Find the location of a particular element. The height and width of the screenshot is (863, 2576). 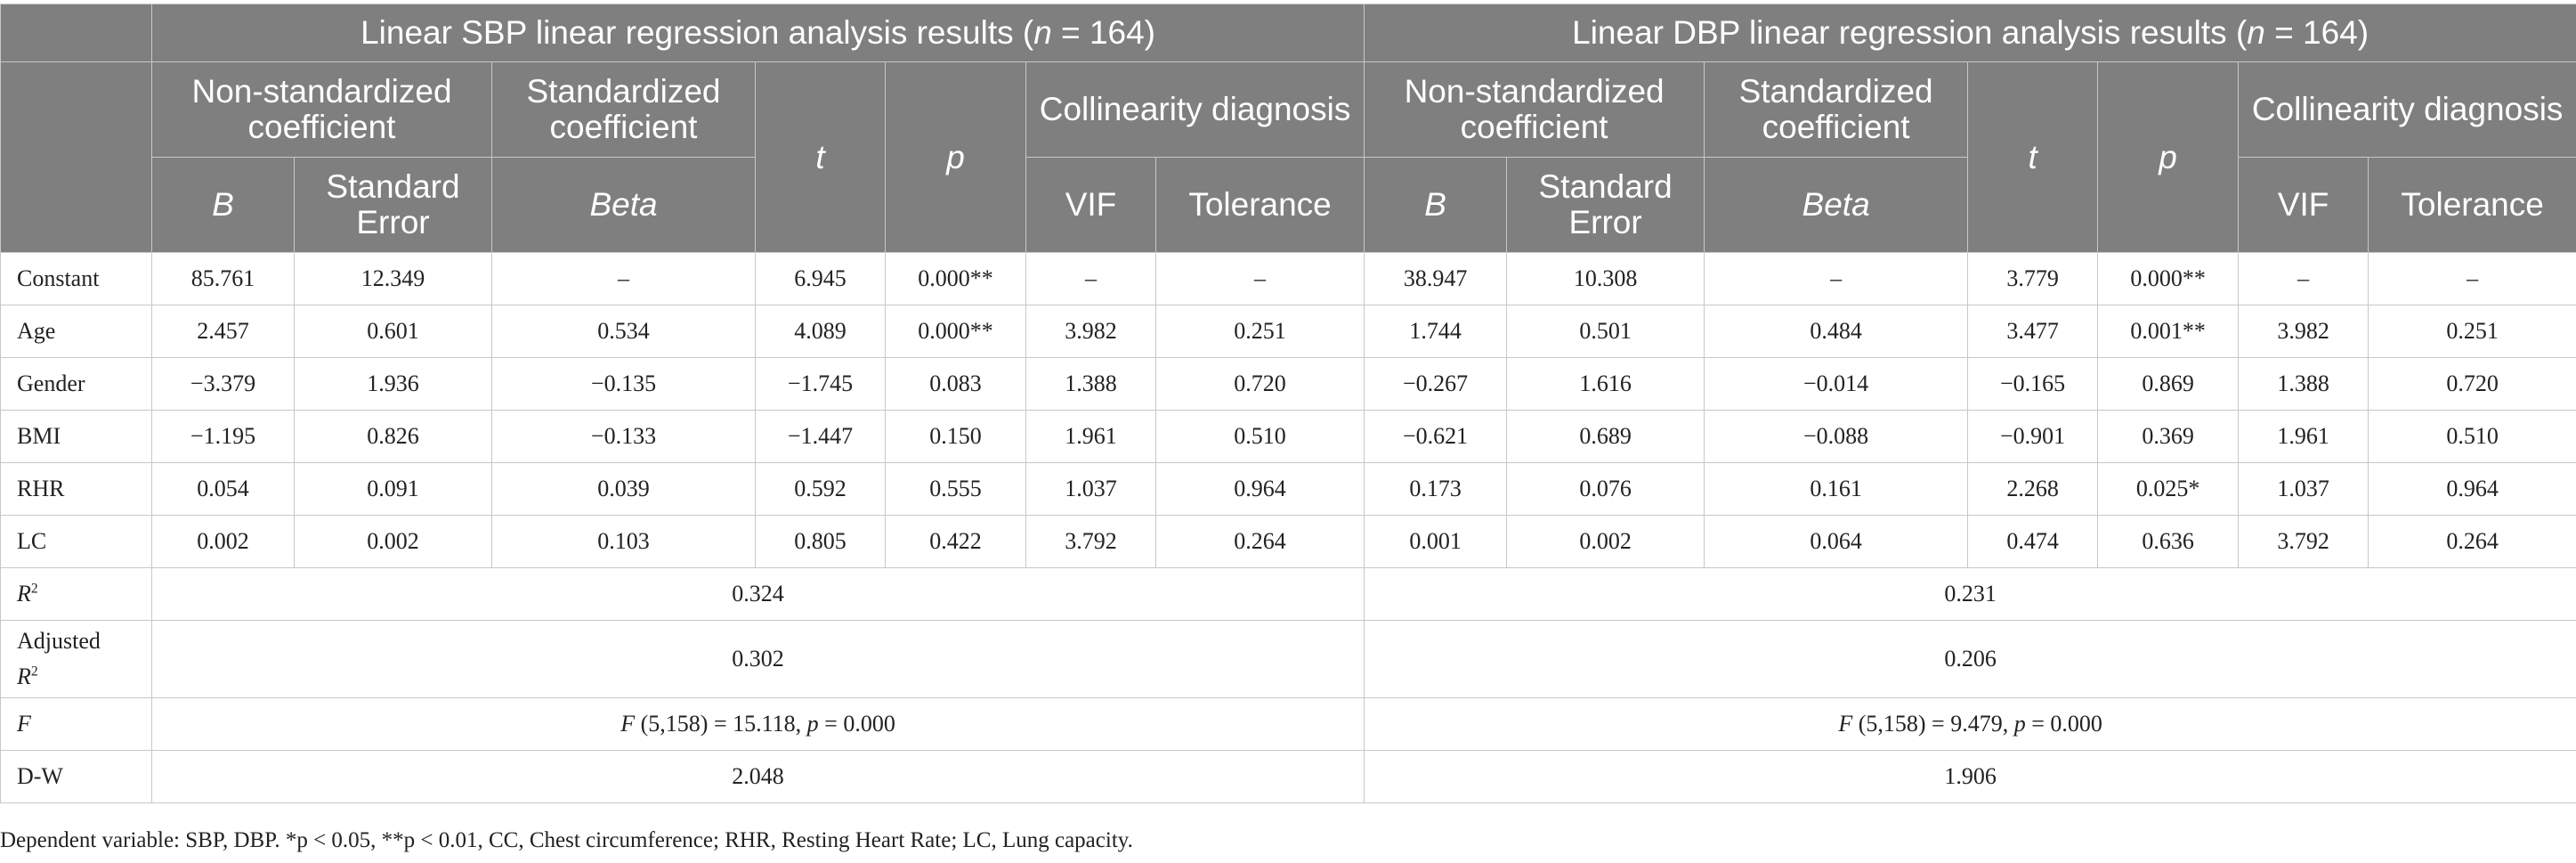

sbp-beta-cell: −0.133 is located at coordinates (624, 436).